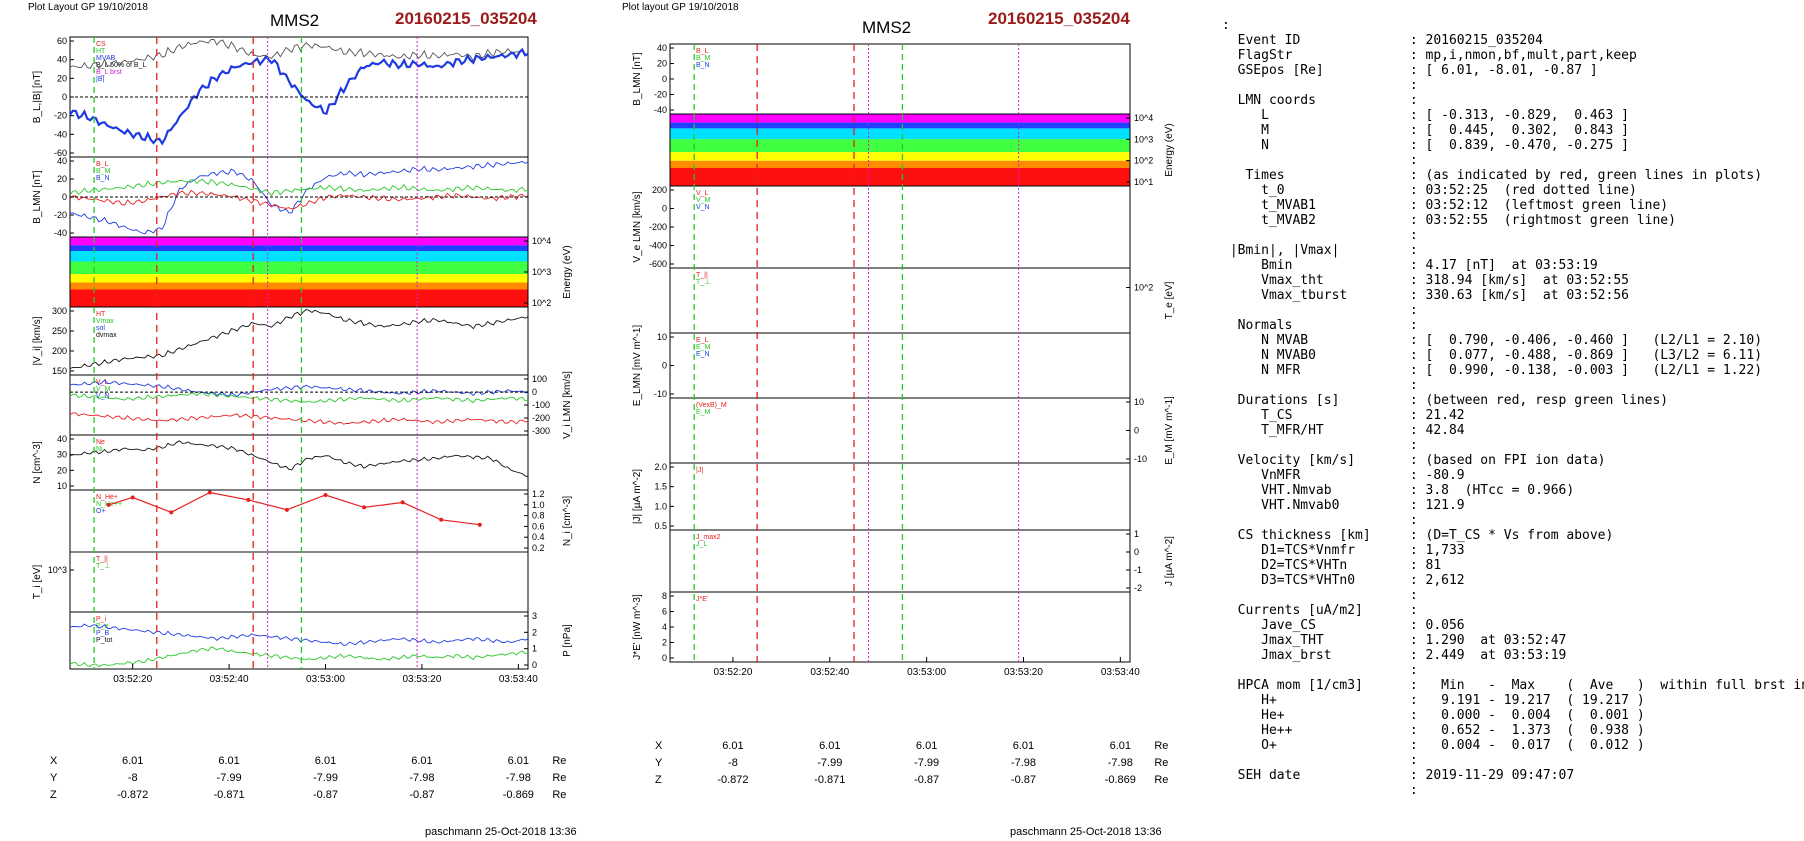 The height and width of the screenshot is (841, 1804). What do you see at coordinates (37, 197) in the screenshot?
I see `y-axis-label: B_LMN [nT]` at bounding box center [37, 197].